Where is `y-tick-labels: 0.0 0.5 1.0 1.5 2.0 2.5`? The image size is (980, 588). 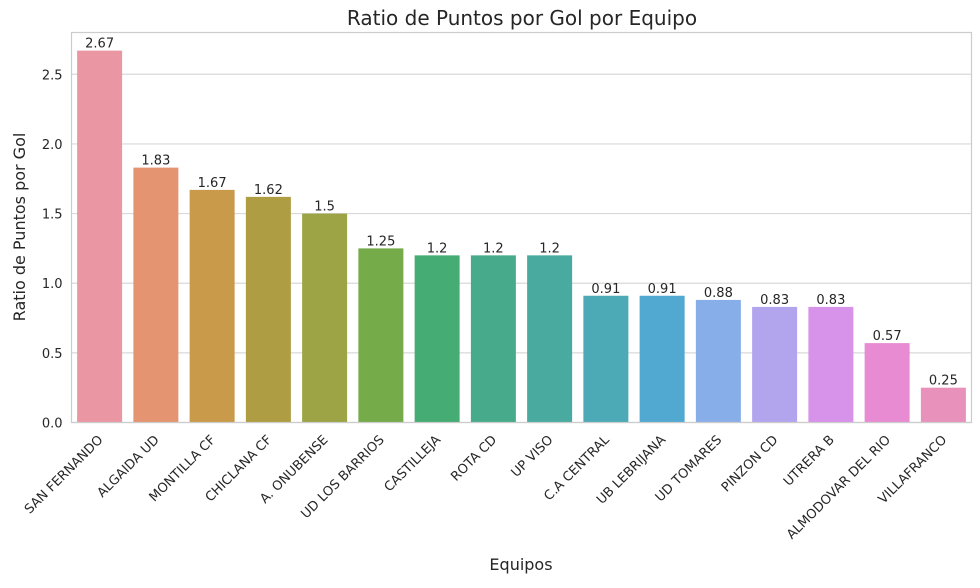 y-tick-labels: 0.0 0.5 1.0 1.5 2.0 2.5 is located at coordinates (52, 249).